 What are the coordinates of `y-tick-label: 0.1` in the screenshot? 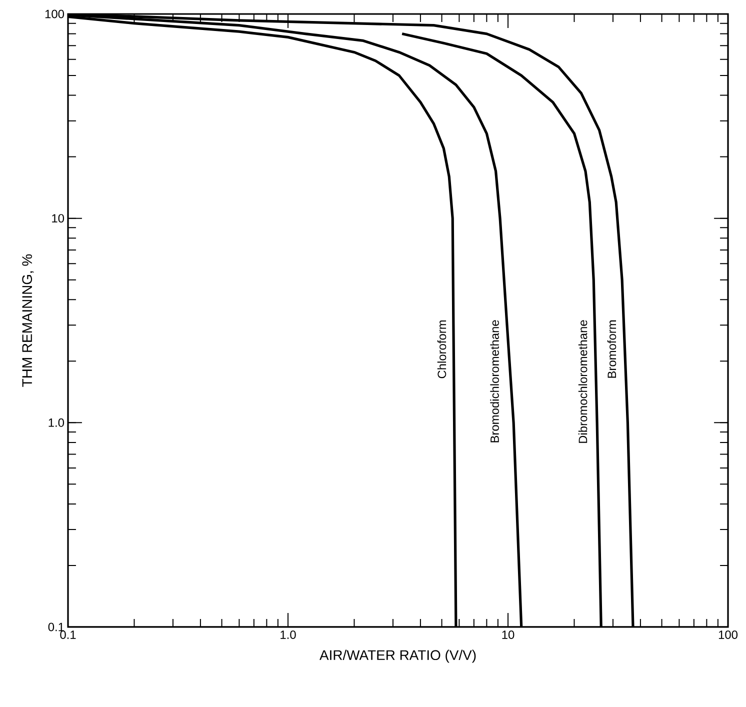 It's located at (56, 627).